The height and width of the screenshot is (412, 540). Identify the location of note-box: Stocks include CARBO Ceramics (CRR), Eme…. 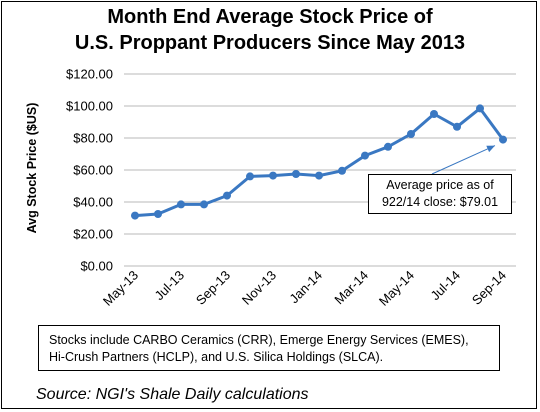
(269, 348).